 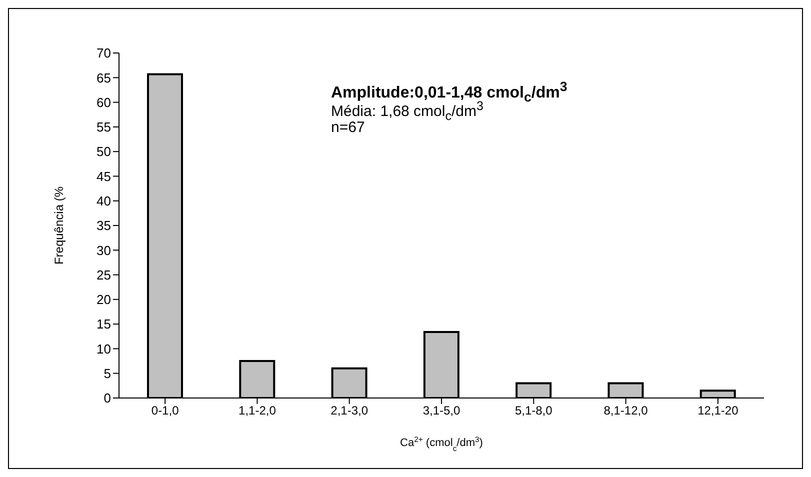 What do you see at coordinates (103, 324) in the screenshot?
I see `y-tick-label: 15` at bounding box center [103, 324].